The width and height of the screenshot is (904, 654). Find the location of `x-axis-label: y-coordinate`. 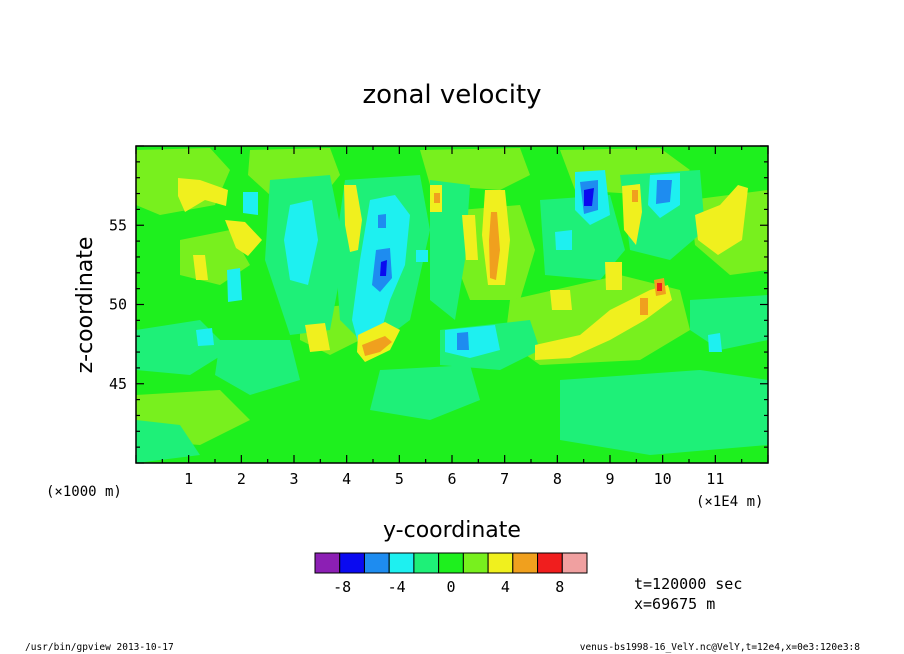

x-axis-label: y-coordinate is located at coordinates (452, 530).